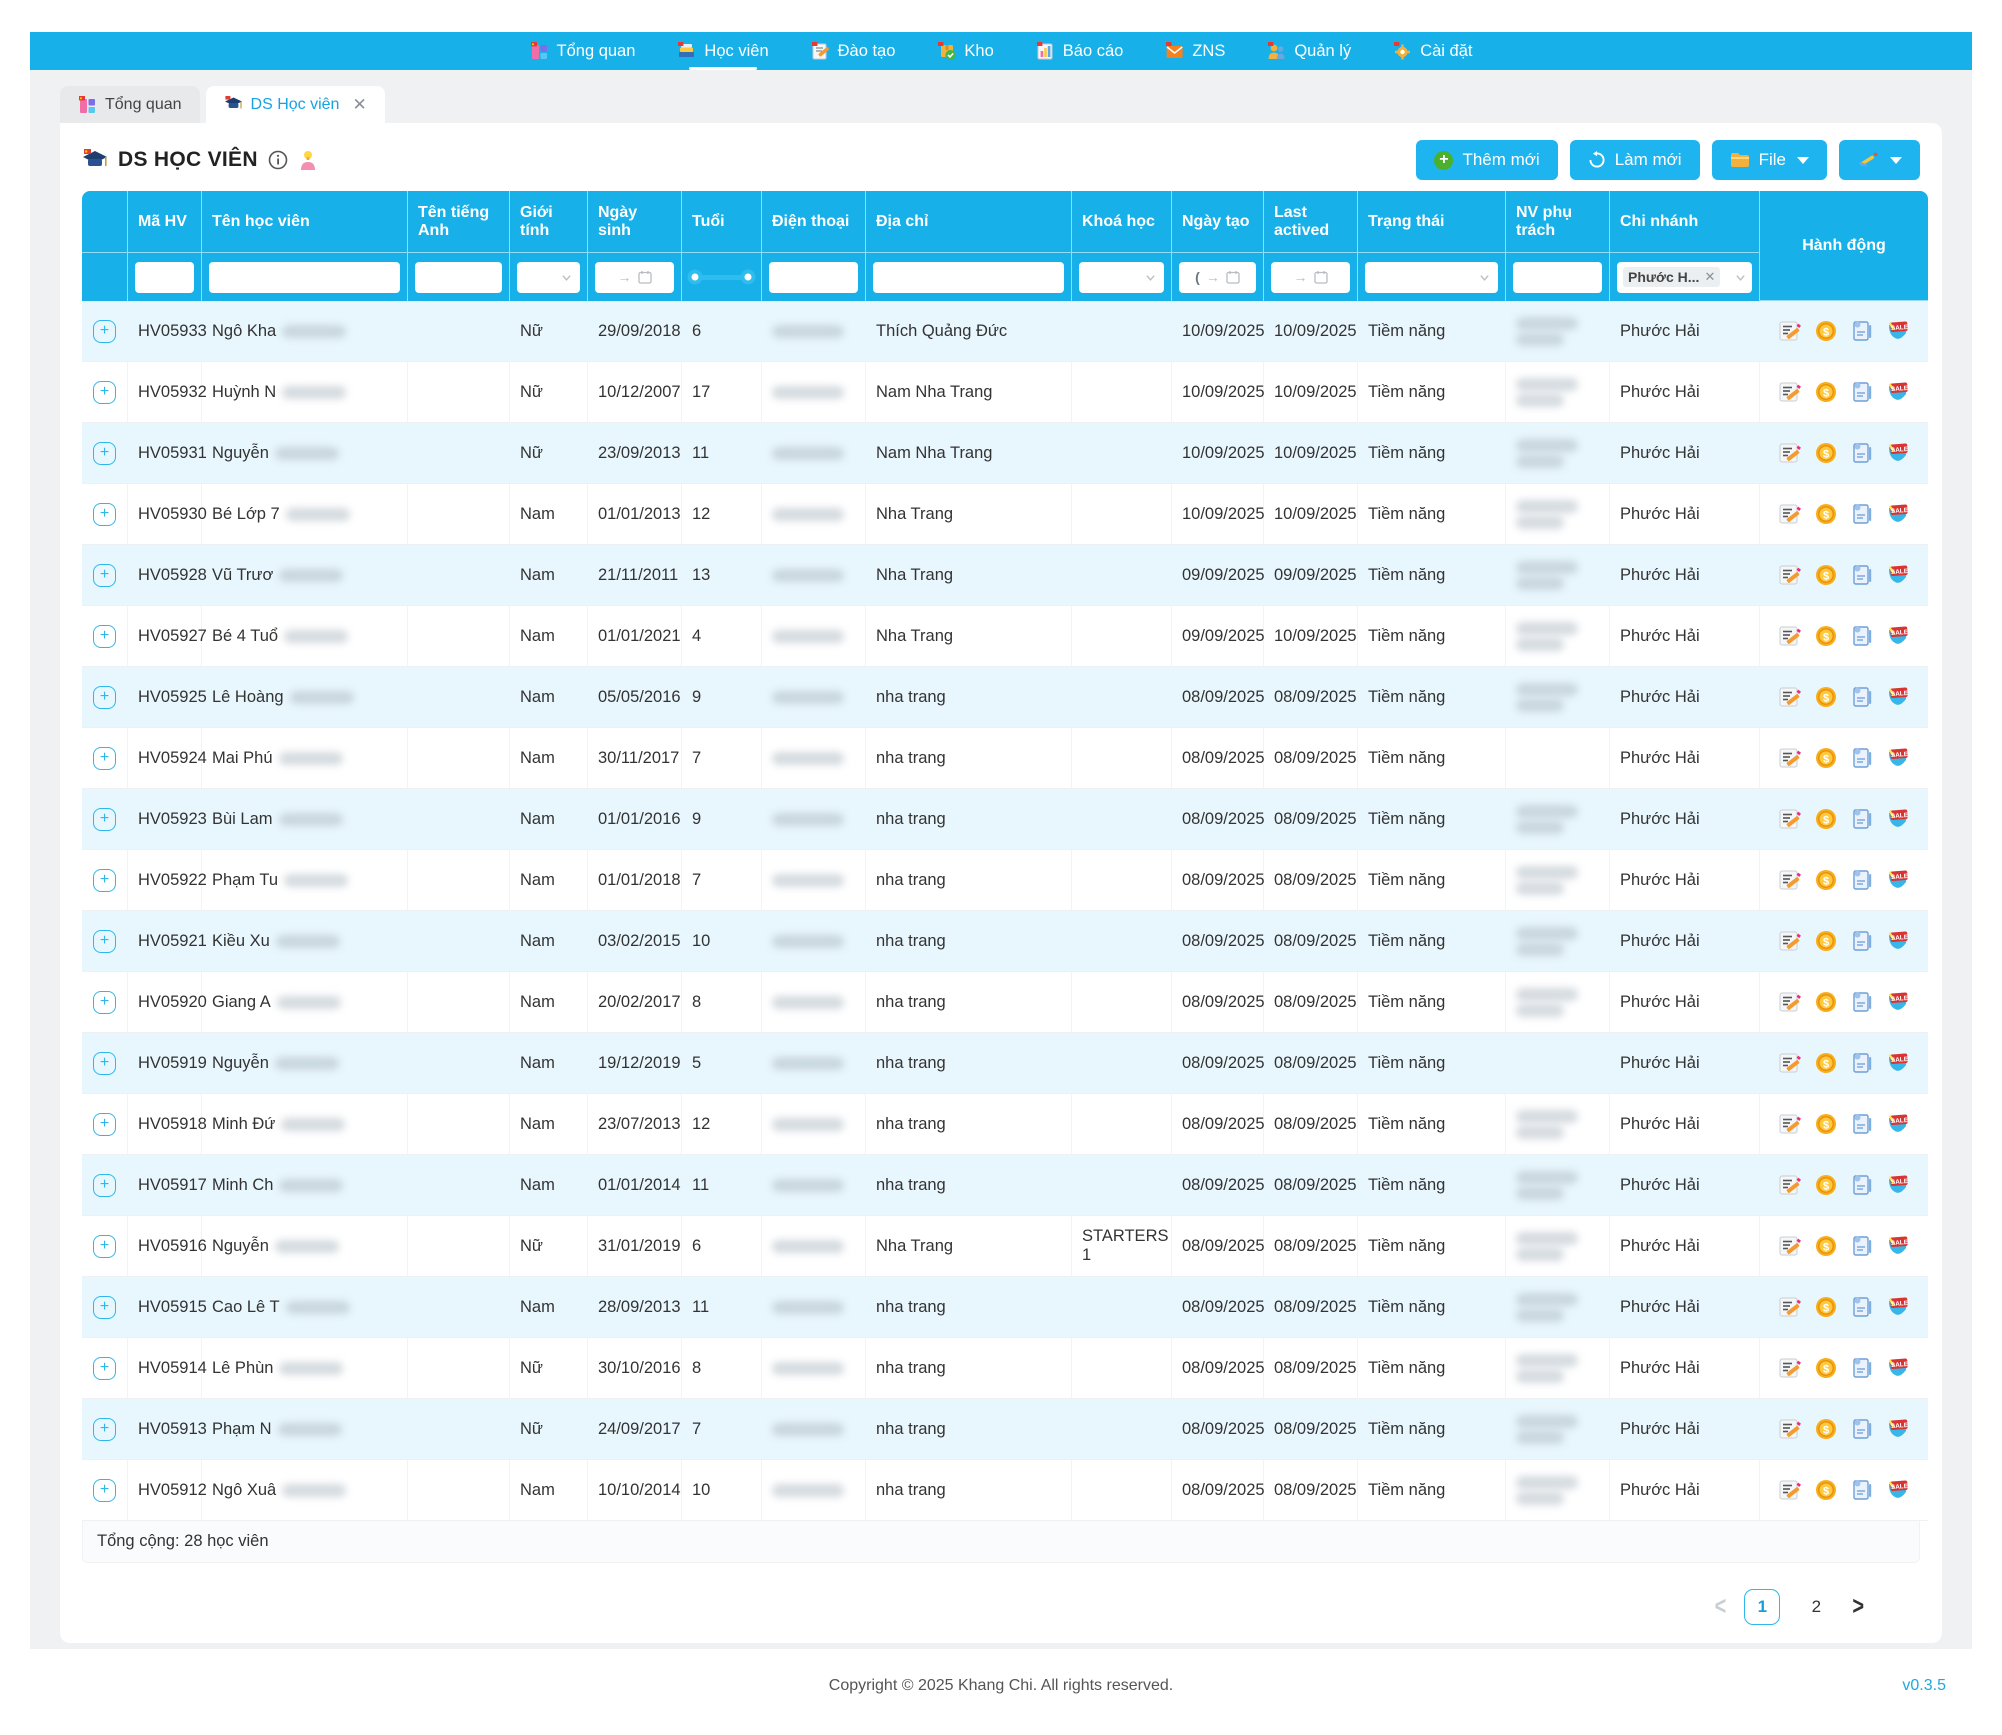 The image size is (2002, 1735). What do you see at coordinates (1685, 222) in the screenshot?
I see `col-chi-nhanh: Chi nhánh` at bounding box center [1685, 222].